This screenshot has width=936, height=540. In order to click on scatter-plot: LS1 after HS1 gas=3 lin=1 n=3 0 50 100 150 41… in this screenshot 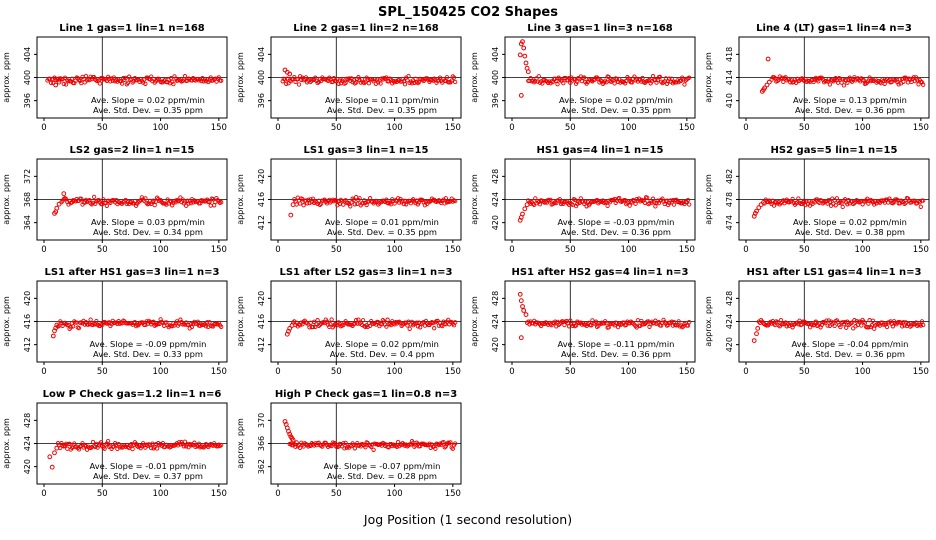, I will do `click(115, 322)`.